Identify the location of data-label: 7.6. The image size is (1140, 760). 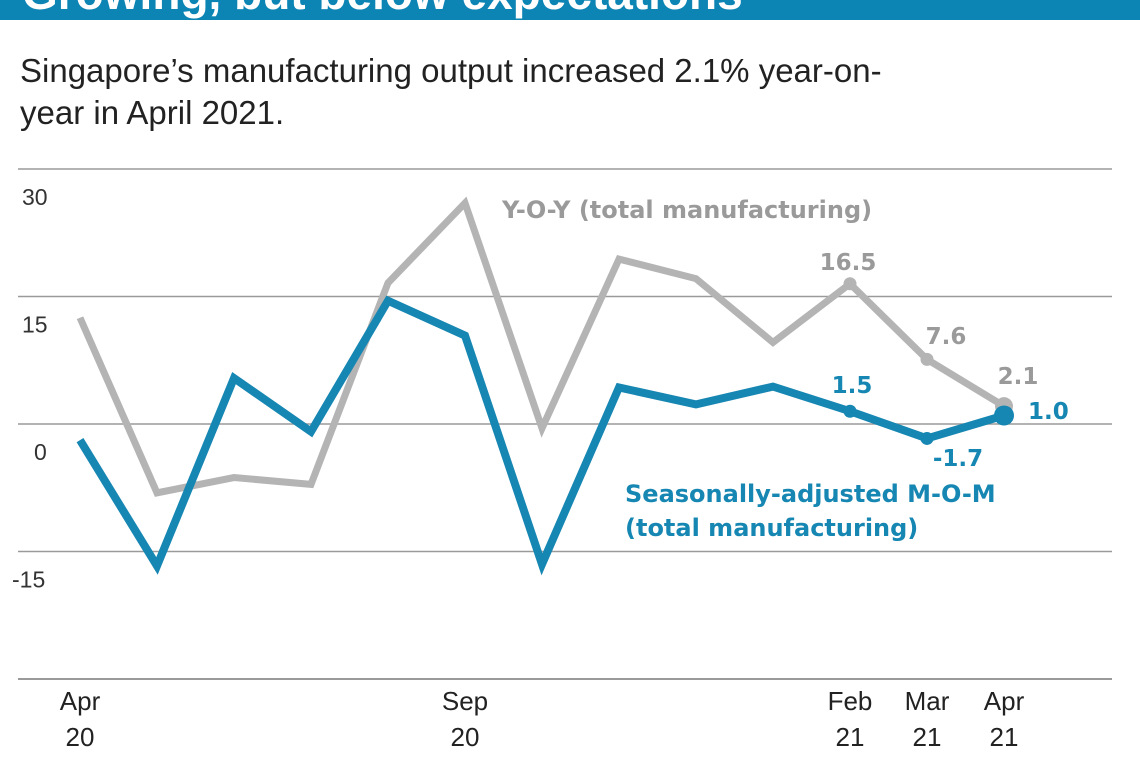
(946, 337).